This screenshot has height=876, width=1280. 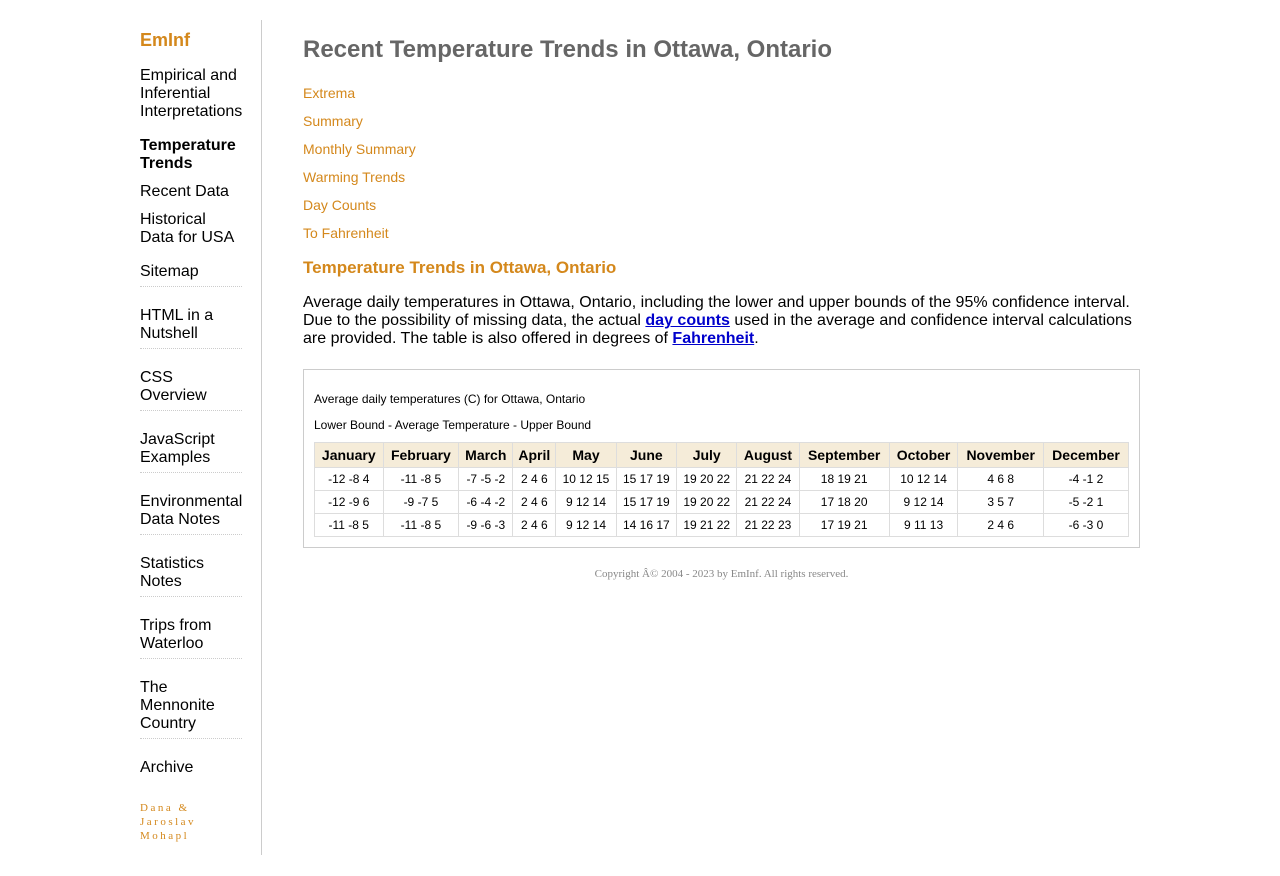 I want to click on fahrenheit-link: Fahrenheit, so click(x=713, y=338).